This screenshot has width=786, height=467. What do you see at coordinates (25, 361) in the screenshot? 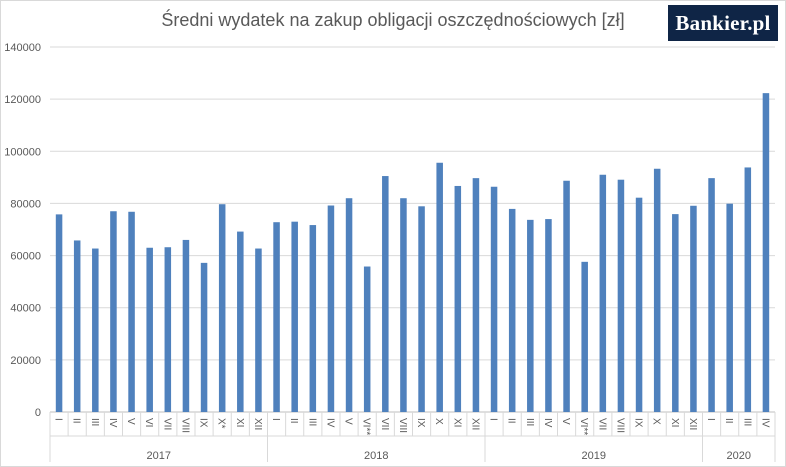
I see `y-tick-label: 20000` at bounding box center [25, 361].